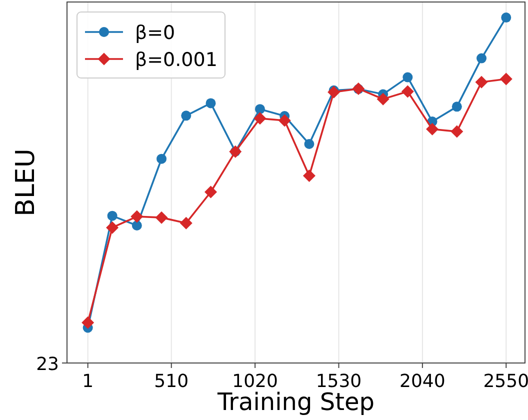 This screenshot has height=420, width=528. What do you see at coordinates (155, 33) in the screenshot?
I see `legend-label: β=0` at bounding box center [155, 33].